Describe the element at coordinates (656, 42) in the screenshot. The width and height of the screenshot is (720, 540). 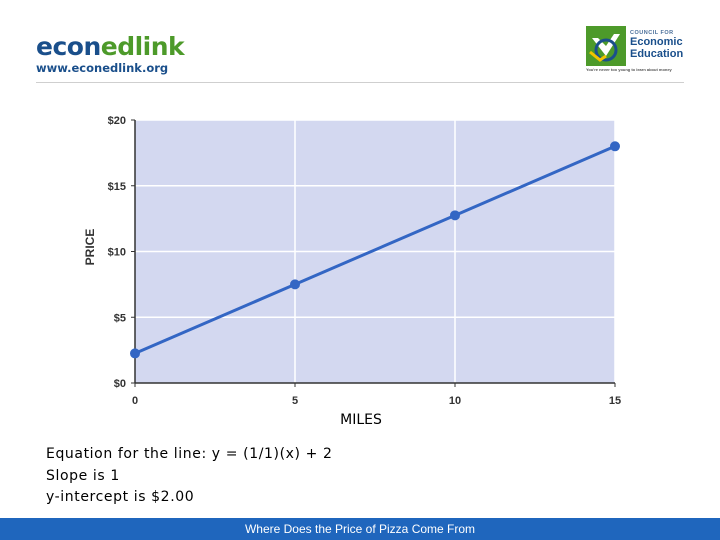
I see `council-line2: Economic` at that location.